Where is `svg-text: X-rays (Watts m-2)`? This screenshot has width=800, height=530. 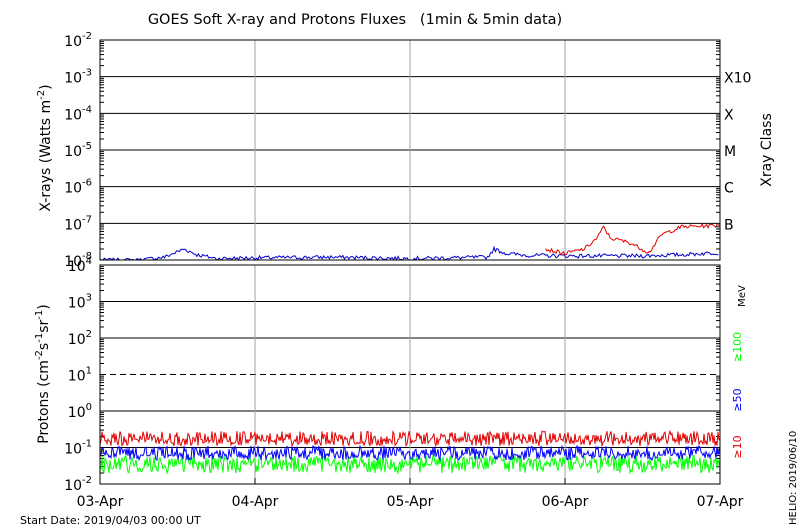
svg-text: X-rays (Watts m-2) is located at coordinates (45, 147).